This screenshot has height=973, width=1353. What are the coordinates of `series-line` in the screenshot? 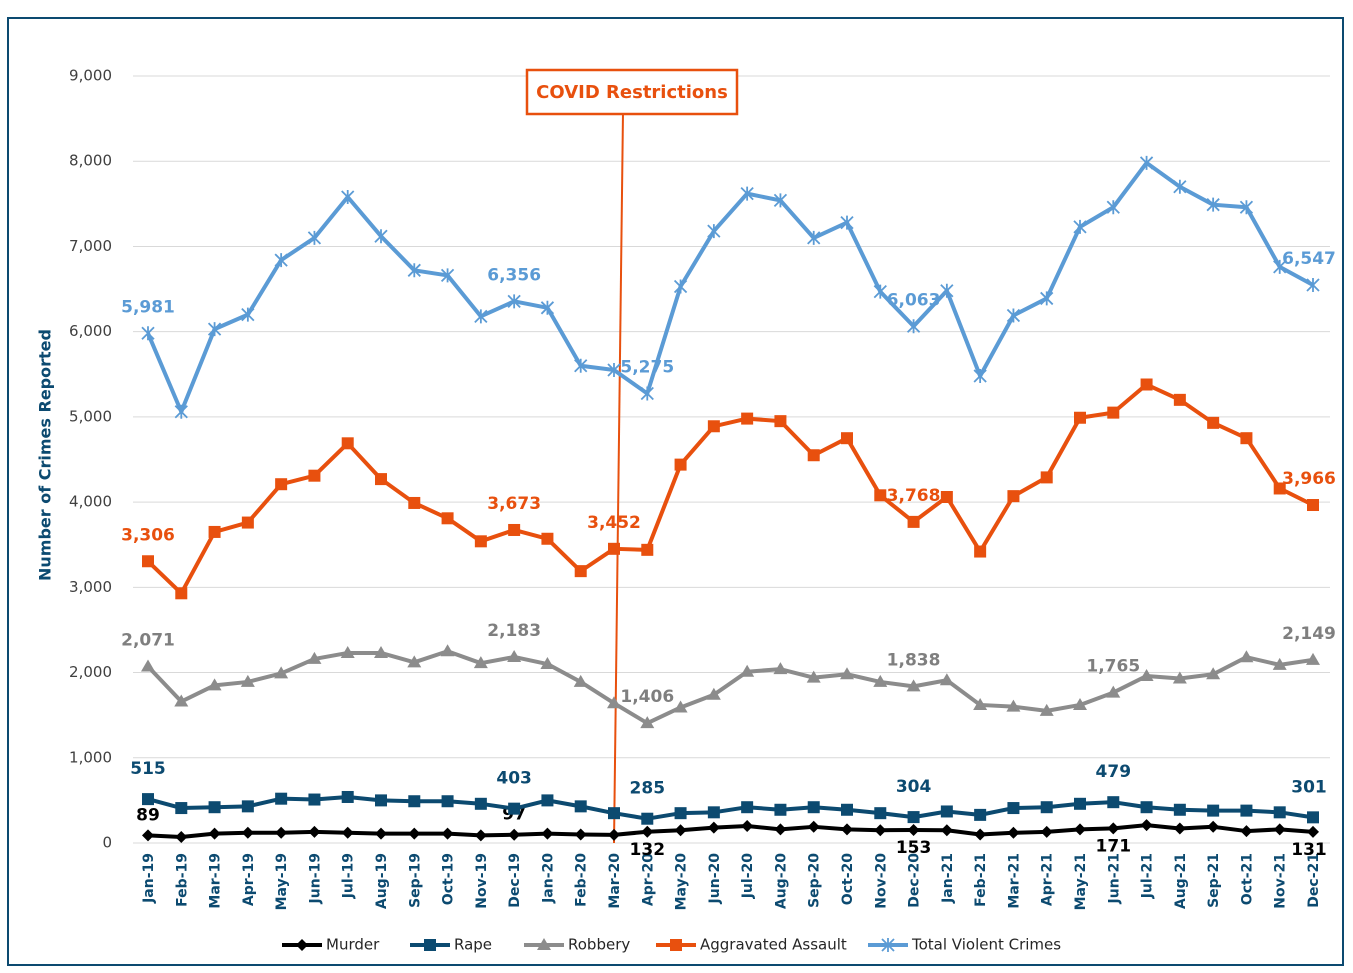 It's located at (730, 807).